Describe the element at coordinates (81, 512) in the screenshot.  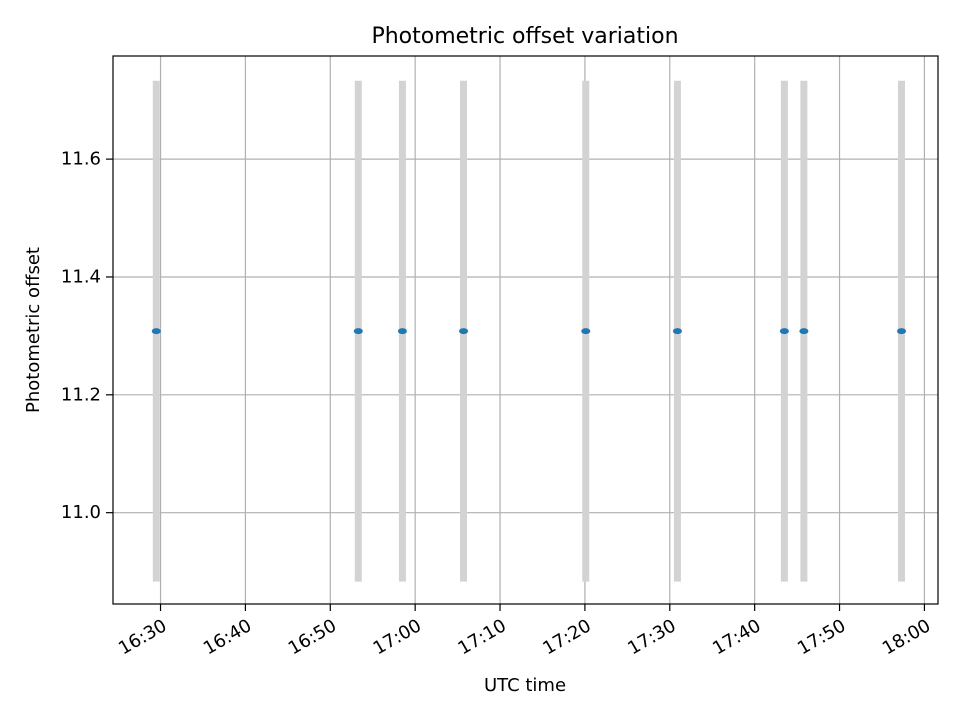
I see `y-tick-label: 11.0` at that location.